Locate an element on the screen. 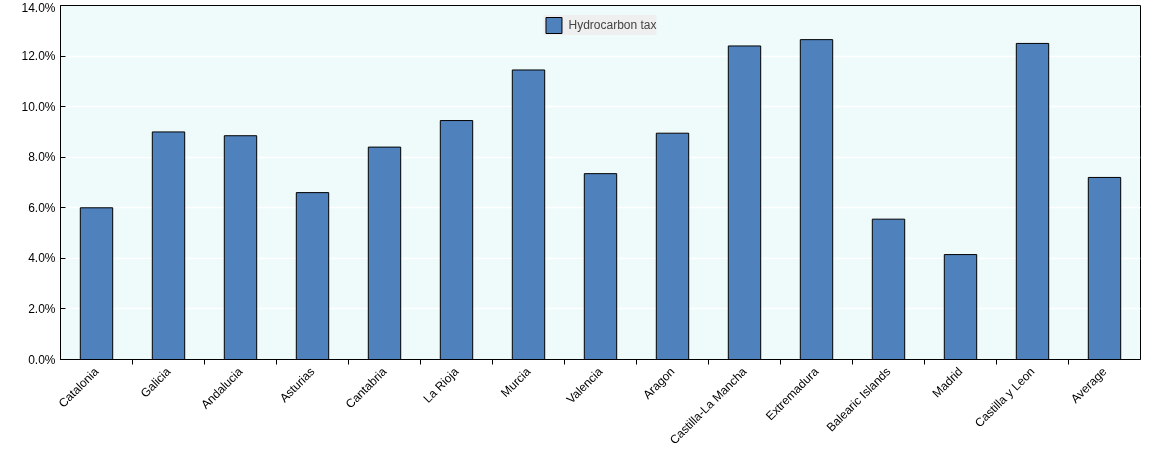 This screenshot has height=460, width=1161. y-tick-label: 6.0% is located at coordinates (42, 207).